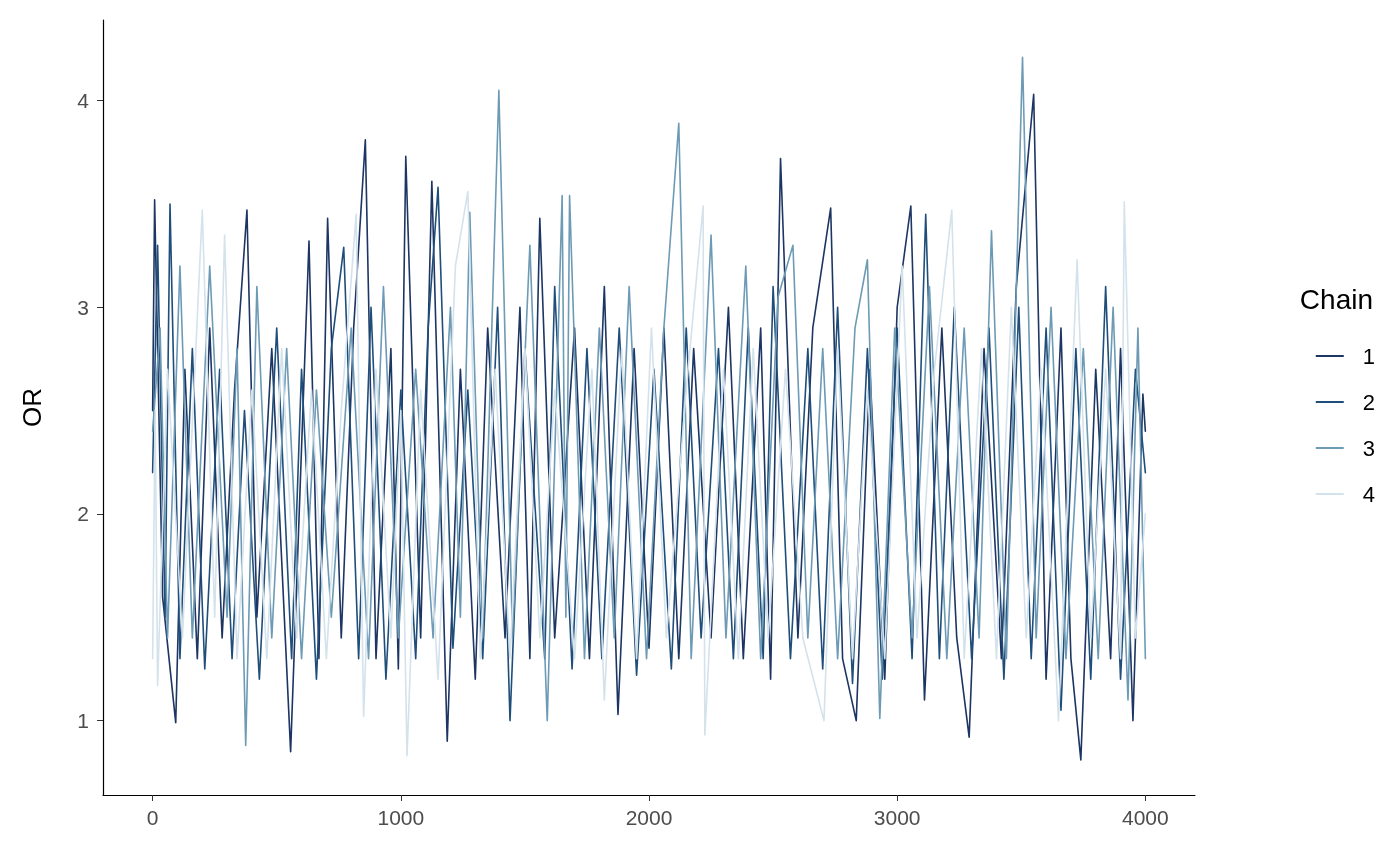 This screenshot has width=1400, height=865. What do you see at coordinates (83, 307) in the screenshot?
I see `y-tick-label: 3` at bounding box center [83, 307].